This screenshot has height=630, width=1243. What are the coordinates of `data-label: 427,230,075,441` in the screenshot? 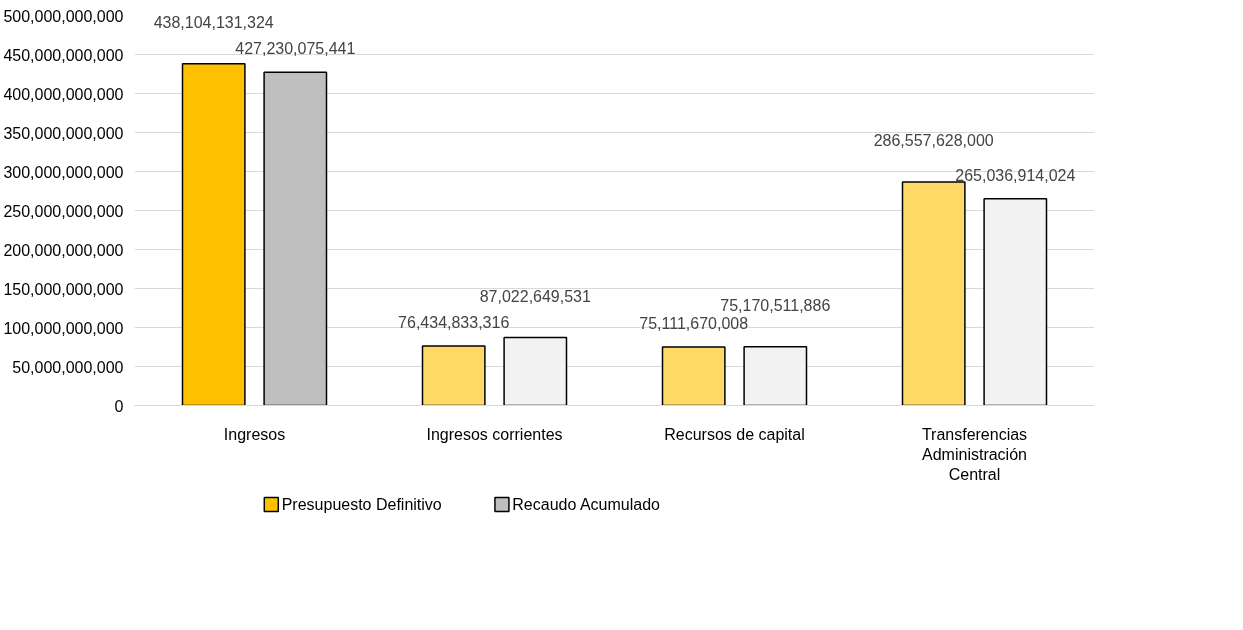 It's located at (295, 49).